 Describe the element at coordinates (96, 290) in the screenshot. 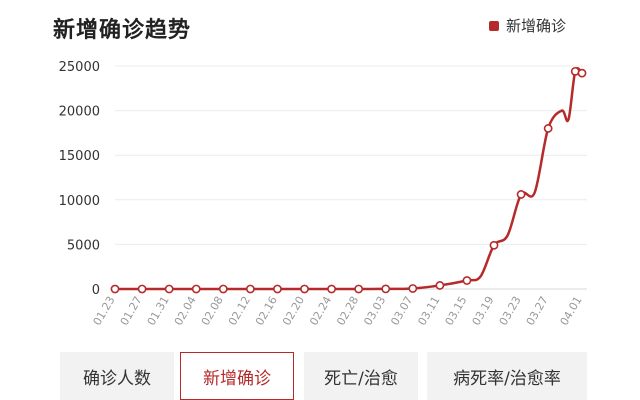

I see `y-tick-label: 0` at that location.